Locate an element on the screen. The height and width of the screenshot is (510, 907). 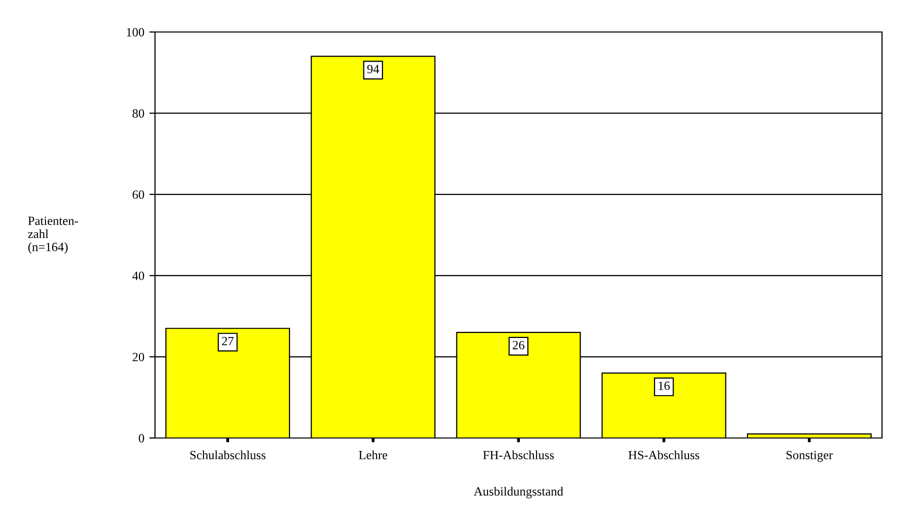
y-tick-label: 0 is located at coordinates (141, 438).